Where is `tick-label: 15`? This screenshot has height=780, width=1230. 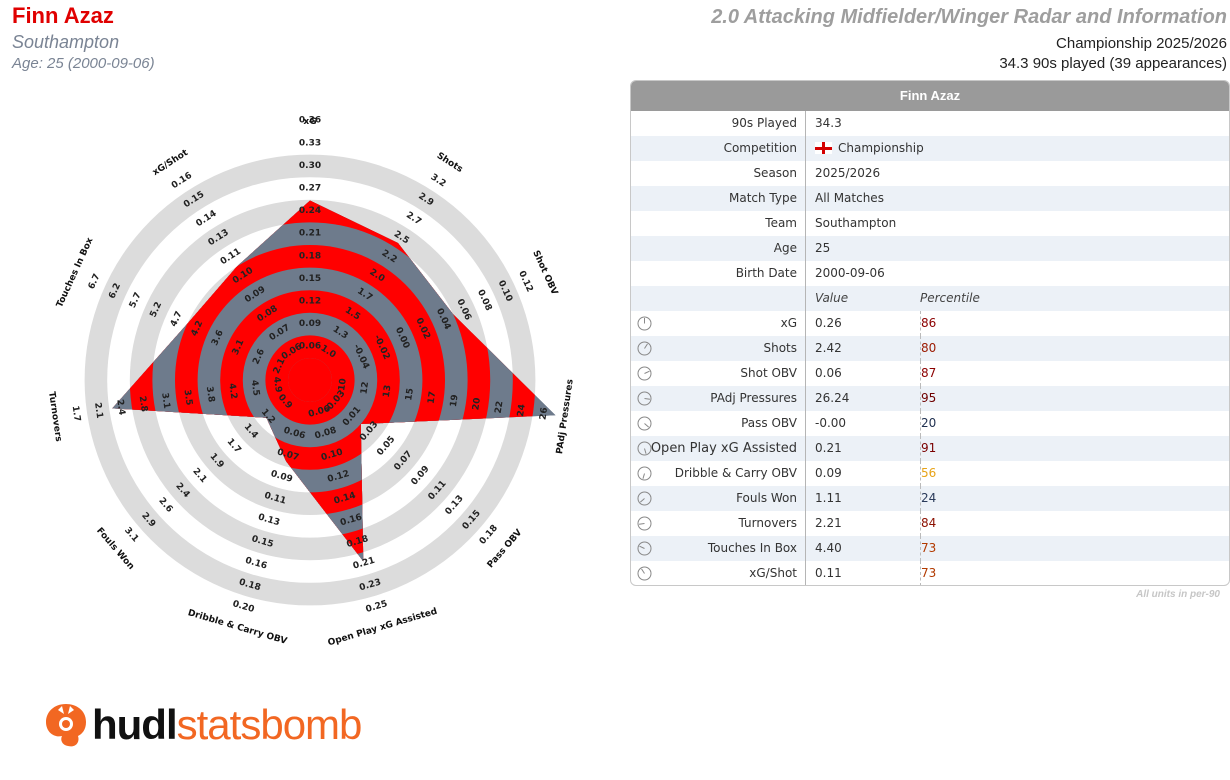
tick-label: 15 is located at coordinates (410, 394).